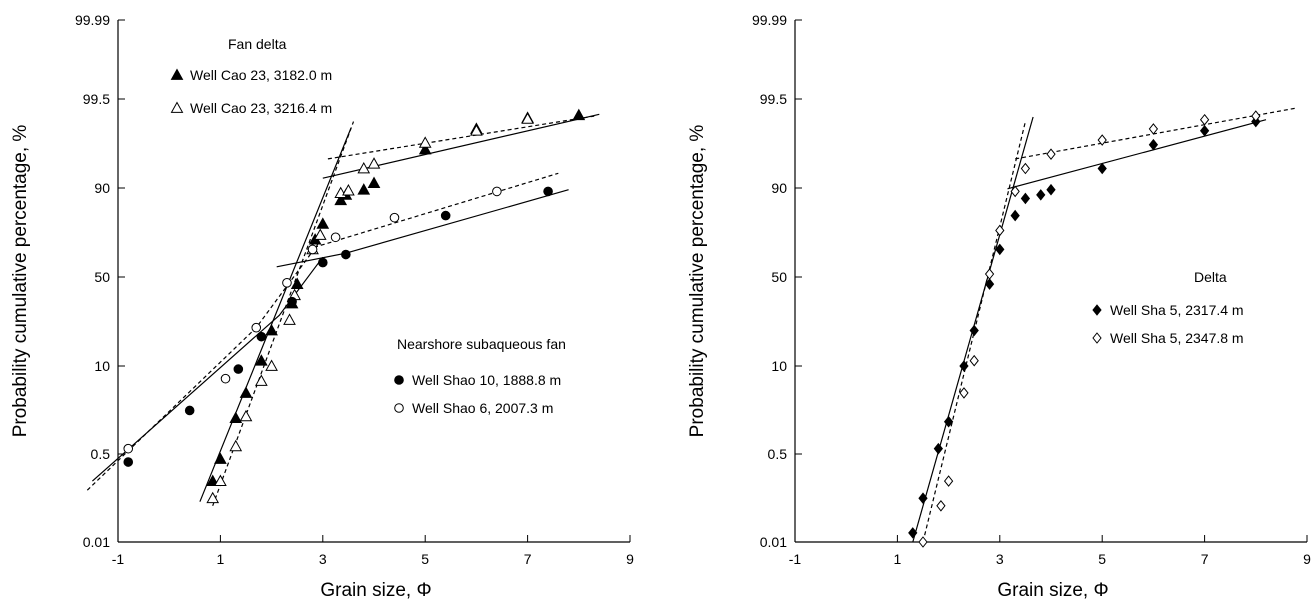  What do you see at coordinates (778, 454) in the screenshot?
I see `y-tick-label: 0.5` at bounding box center [778, 454].